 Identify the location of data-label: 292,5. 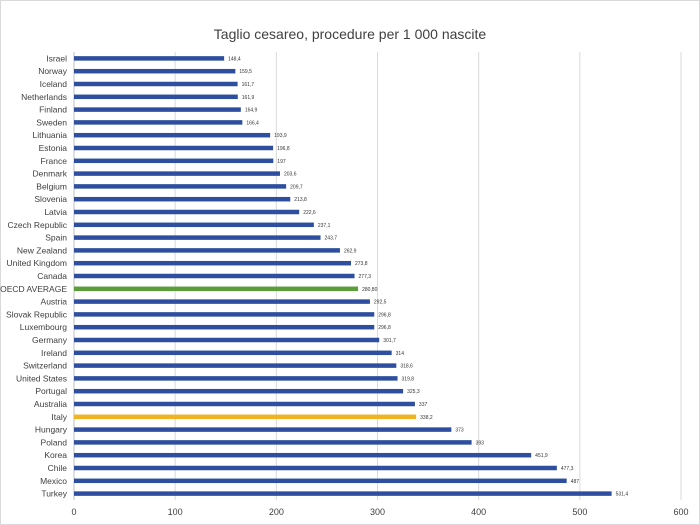
(380, 303).